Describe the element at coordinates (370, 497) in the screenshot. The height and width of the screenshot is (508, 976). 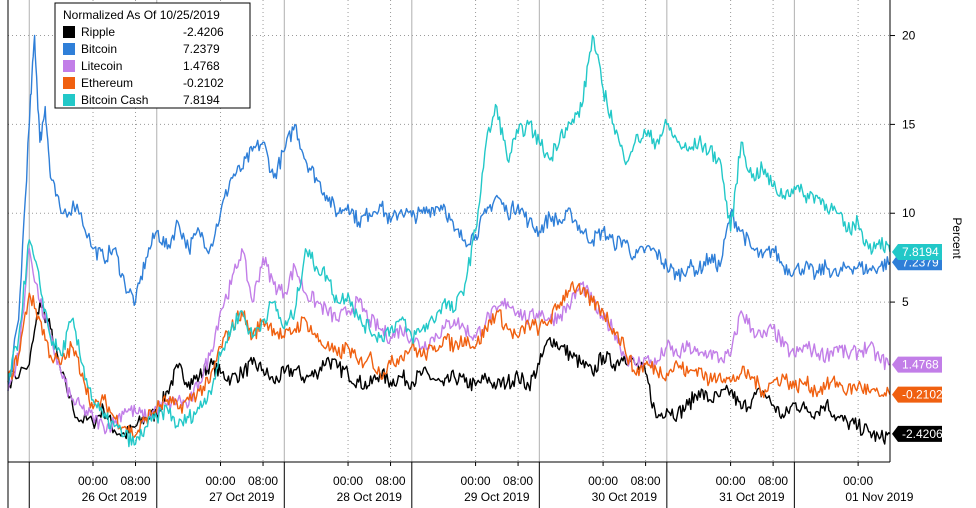
I see `x-date-tick-label: 28 Oct 2019` at that location.